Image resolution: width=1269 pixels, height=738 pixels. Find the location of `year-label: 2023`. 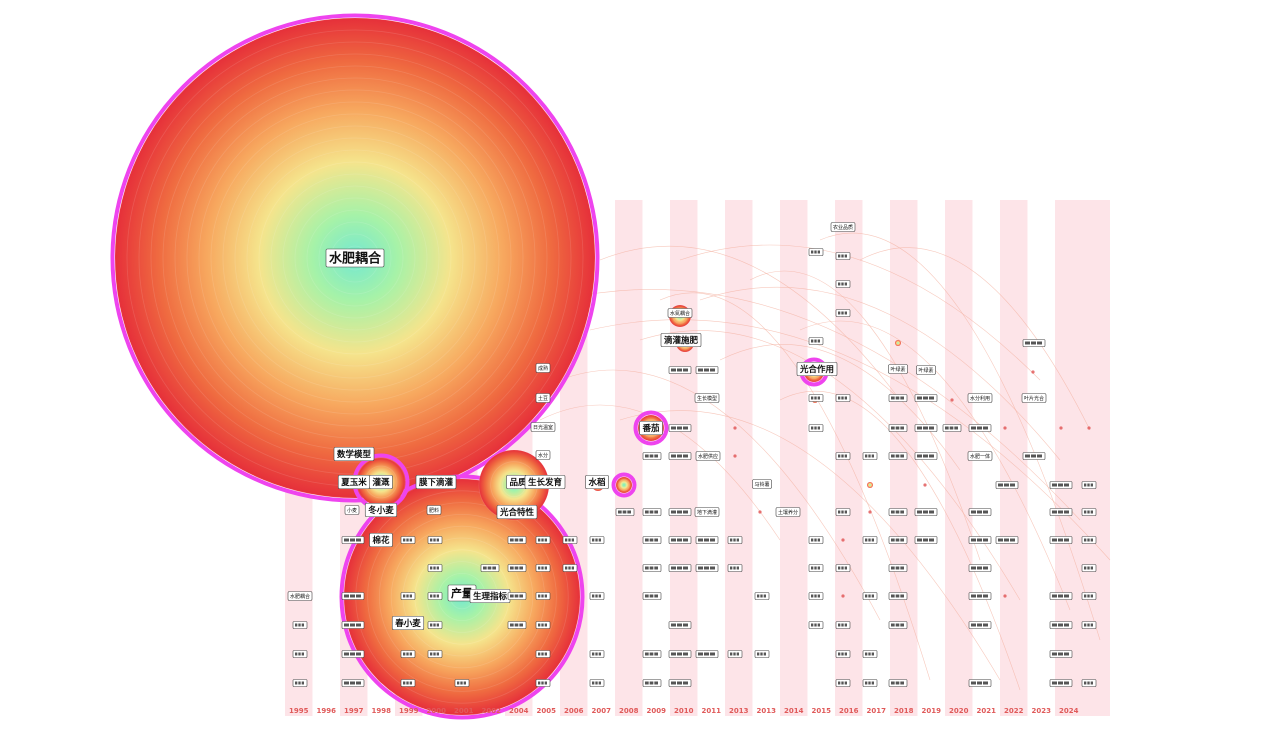

year-label: 2023 is located at coordinates (1042, 711).